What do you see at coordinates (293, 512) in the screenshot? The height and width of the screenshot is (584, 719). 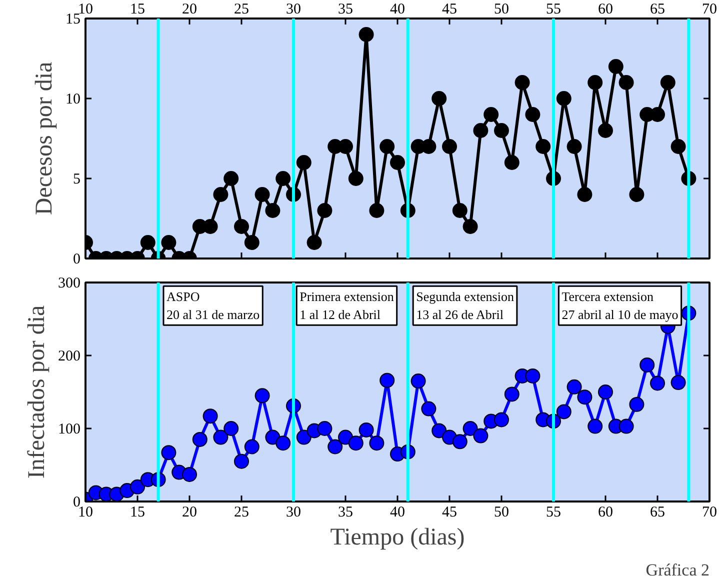 I see `x-tick-label: 30` at bounding box center [293, 512].